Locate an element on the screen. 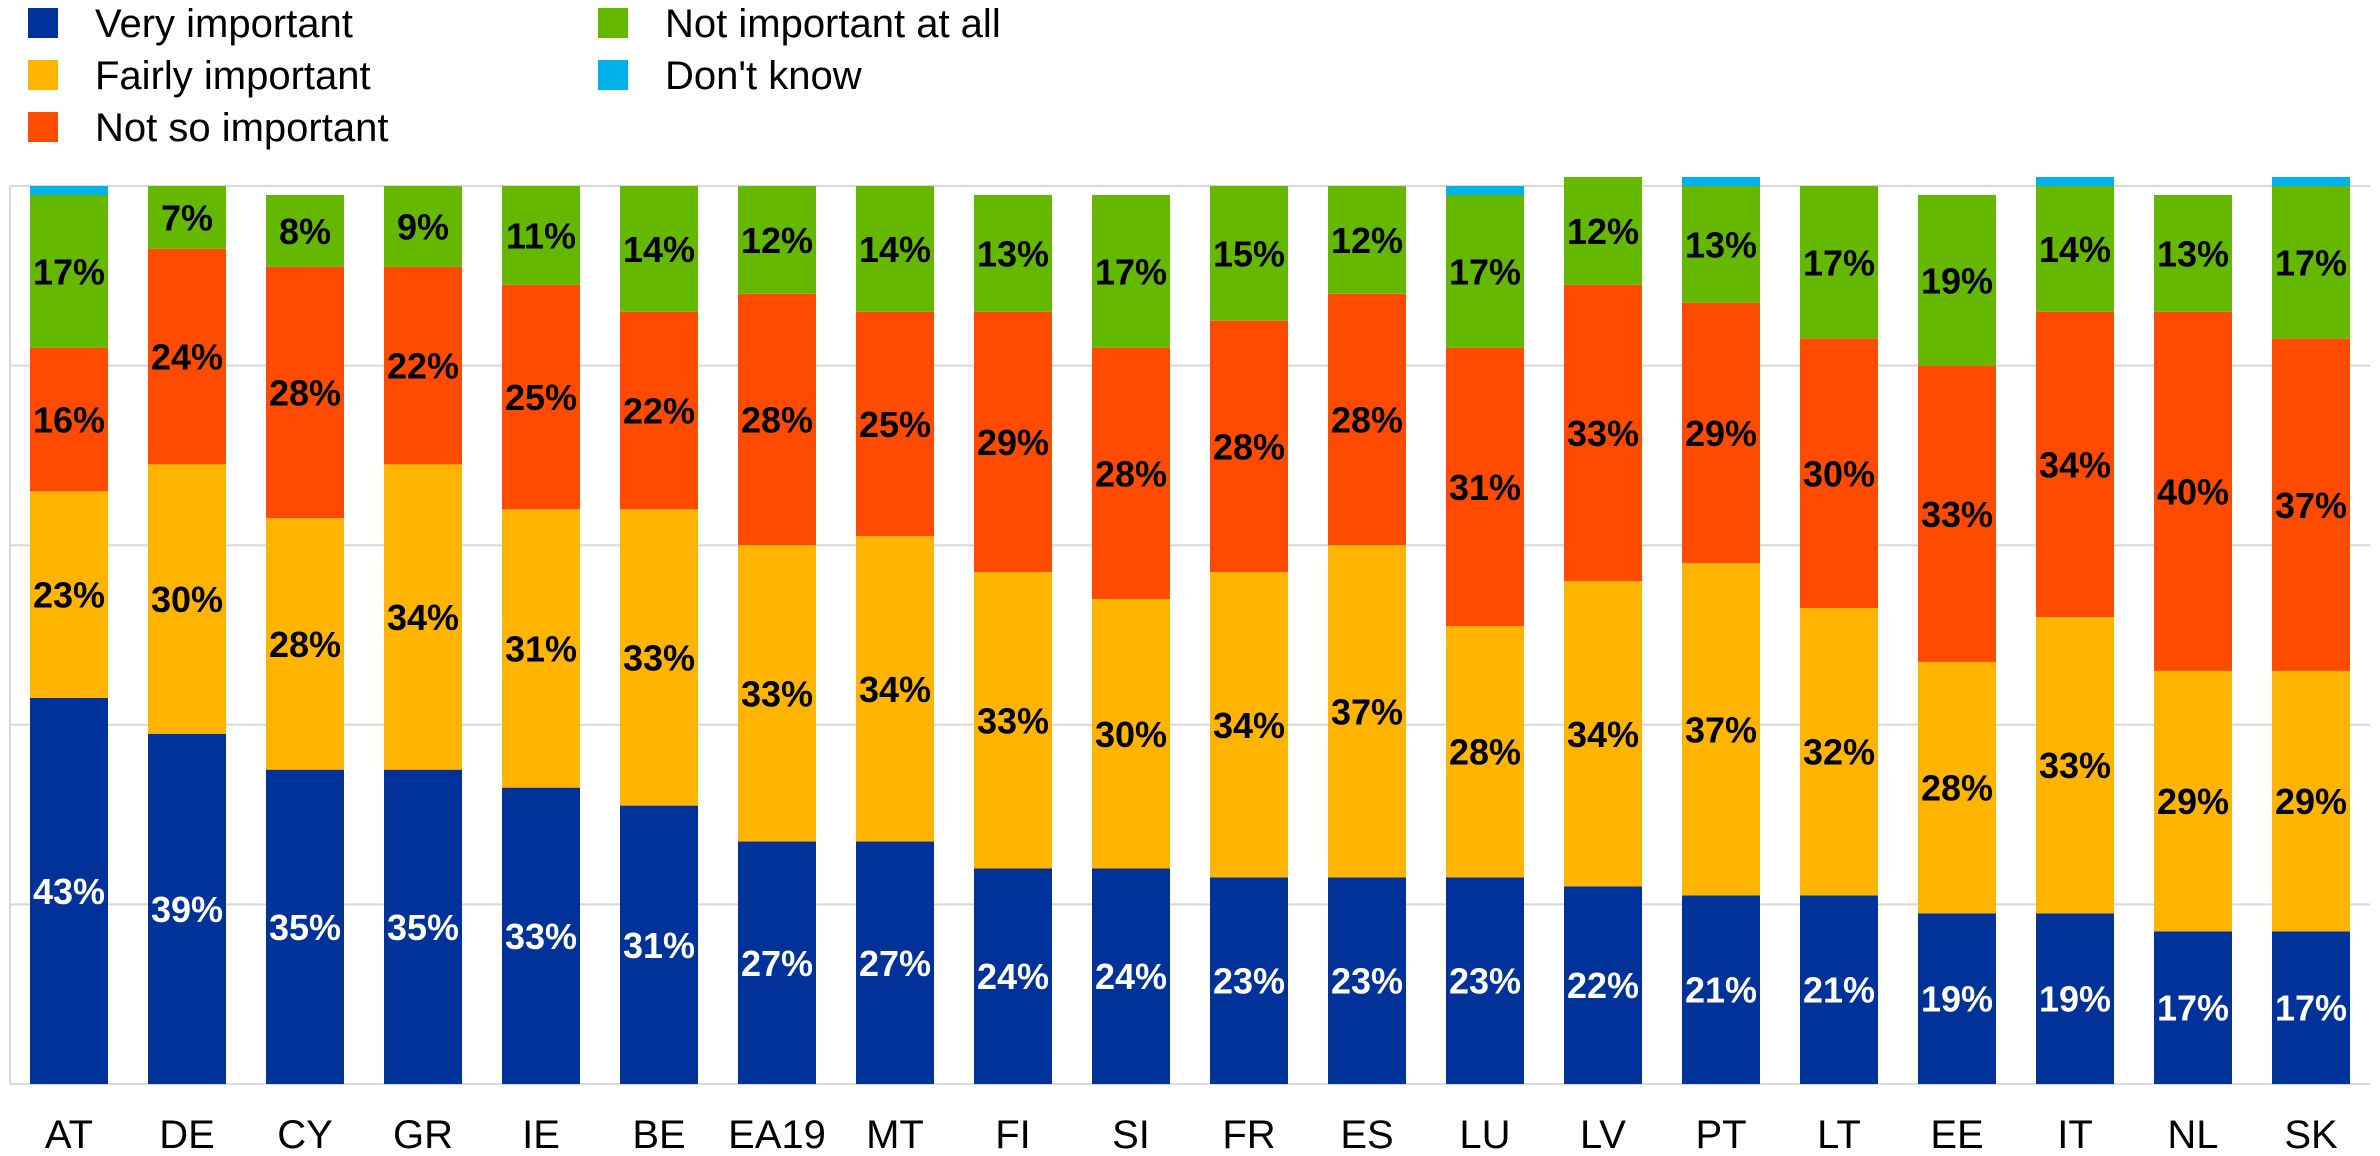  data-label-lu-not-important-at-all: 17% is located at coordinates (1485, 271).